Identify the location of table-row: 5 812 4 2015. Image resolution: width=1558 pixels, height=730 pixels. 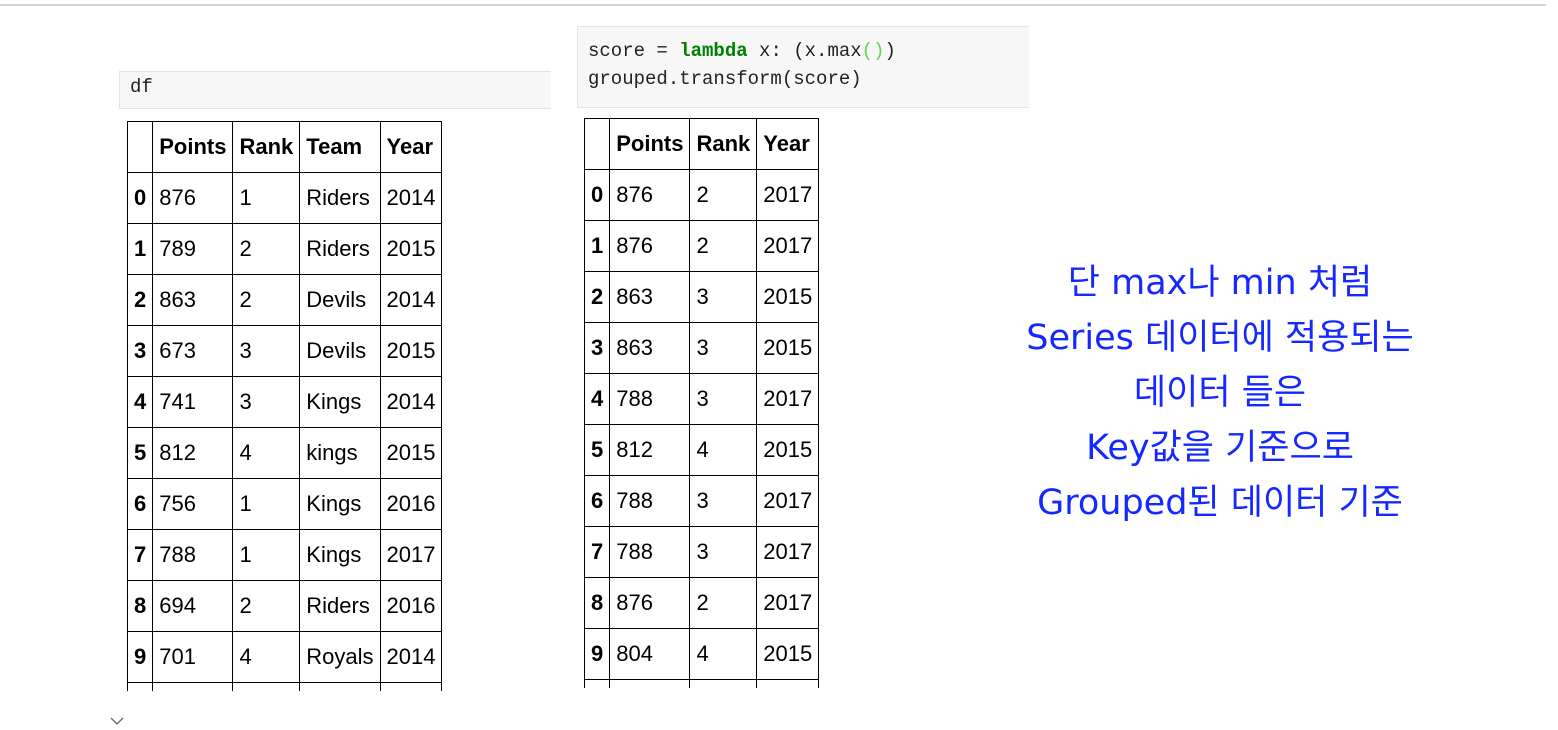
(701, 450).